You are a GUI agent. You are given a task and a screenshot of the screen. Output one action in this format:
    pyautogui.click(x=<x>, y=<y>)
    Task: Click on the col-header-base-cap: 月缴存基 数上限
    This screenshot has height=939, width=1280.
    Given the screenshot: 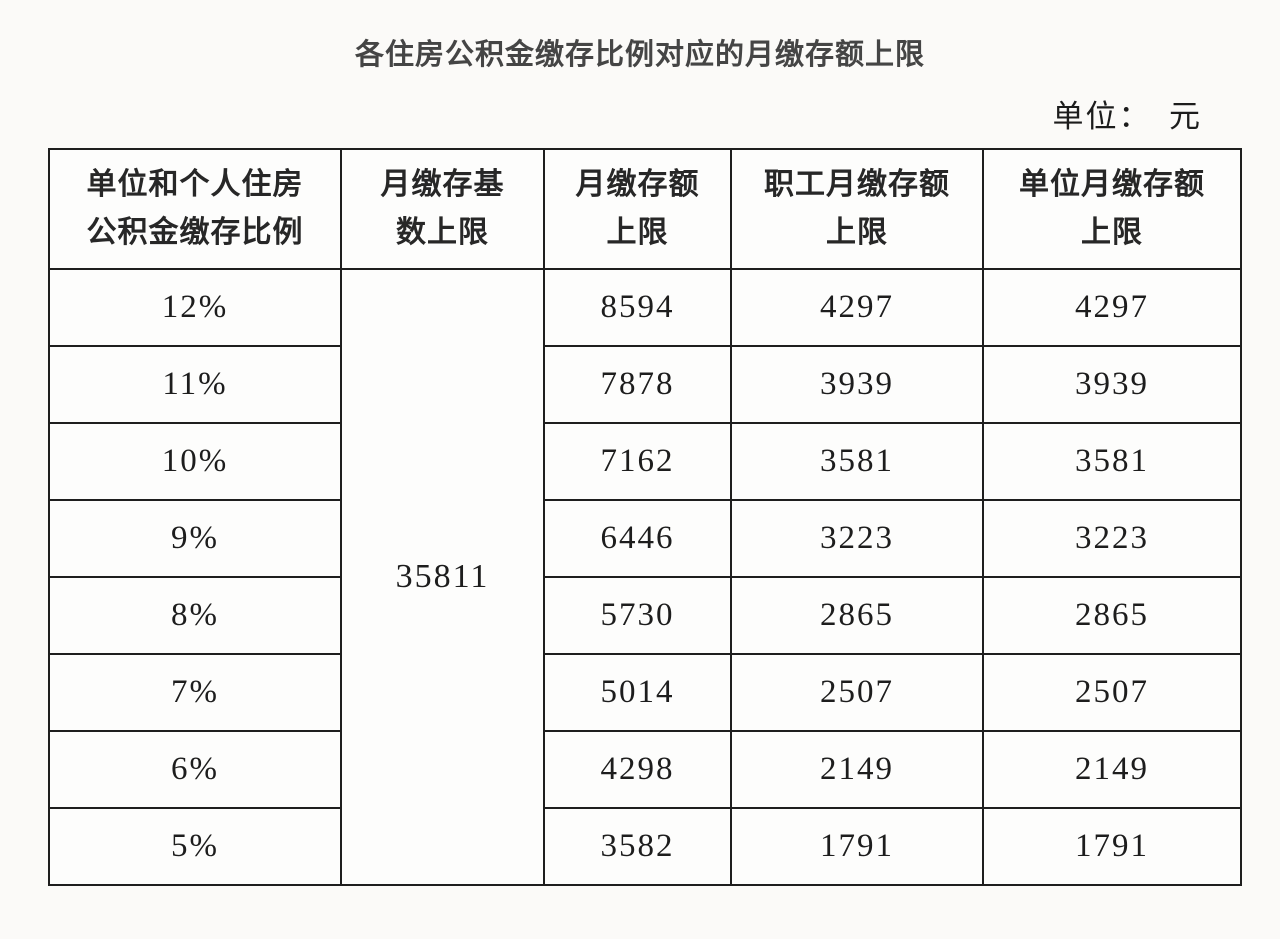 What is the action you would take?
    pyautogui.click(x=442, y=209)
    